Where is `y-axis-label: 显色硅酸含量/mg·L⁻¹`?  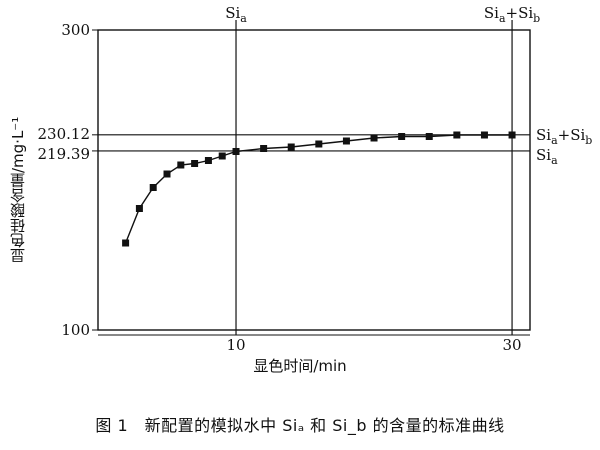 y-axis-label: 显色硅酸含量/mg·L⁻¹ is located at coordinates (18, 190).